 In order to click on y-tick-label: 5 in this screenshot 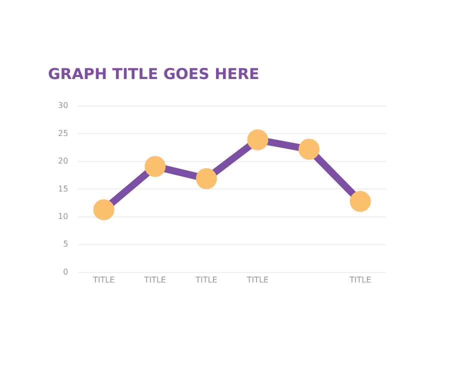, I will do `click(65, 244)`.